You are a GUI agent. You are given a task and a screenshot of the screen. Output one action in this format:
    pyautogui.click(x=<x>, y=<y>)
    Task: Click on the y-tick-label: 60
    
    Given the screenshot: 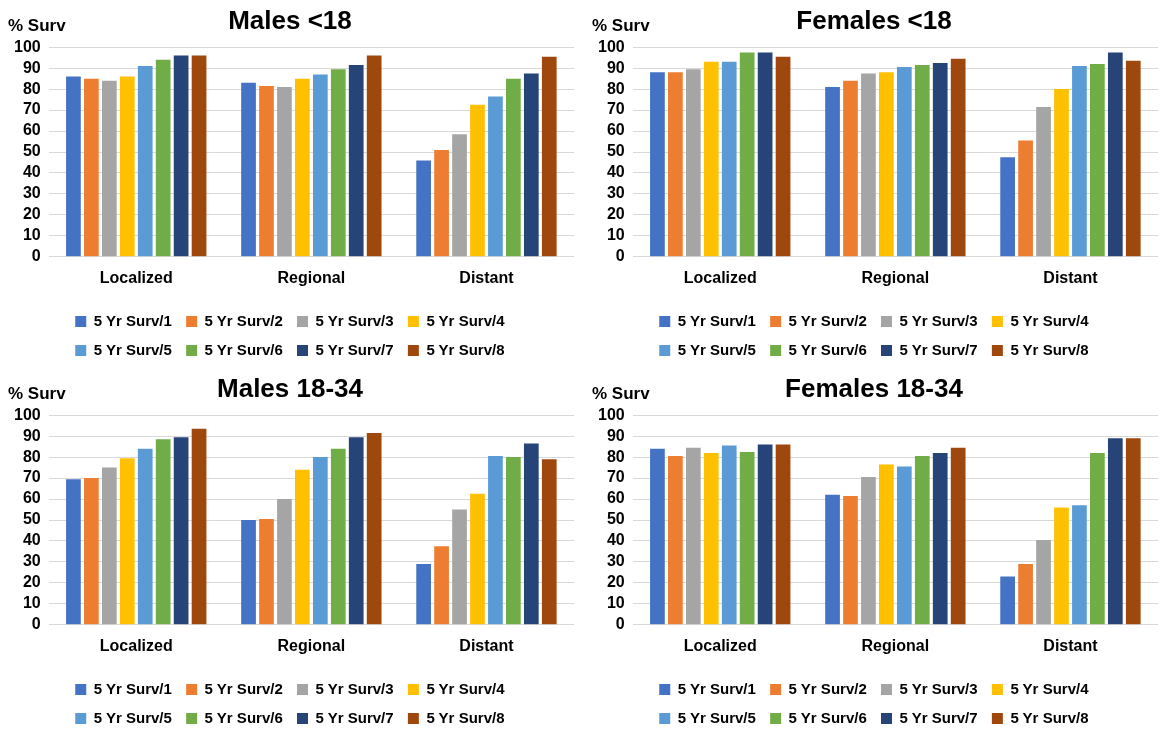 What is the action you would take?
    pyautogui.click(x=615, y=498)
    